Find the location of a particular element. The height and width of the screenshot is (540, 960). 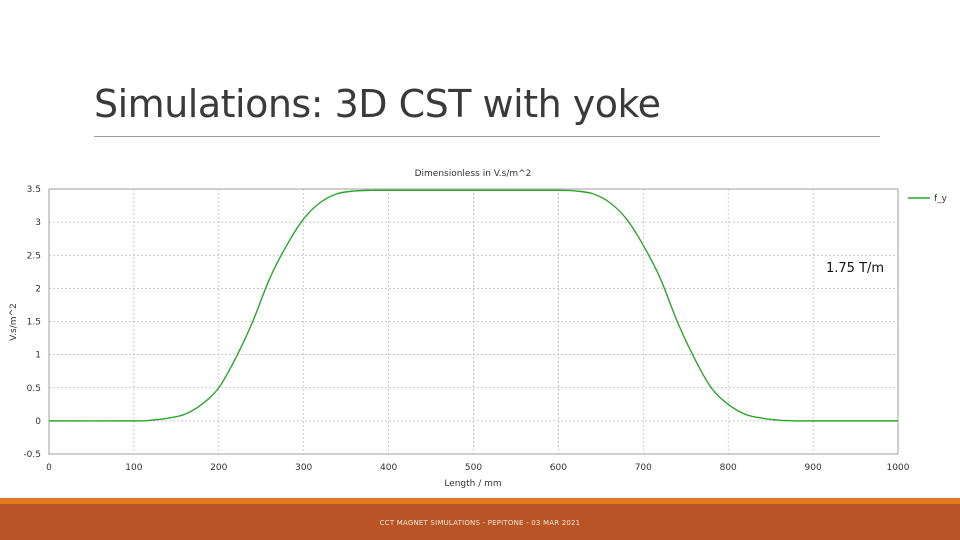

x-tick-label: 900 is located at coordinates (813, 468).